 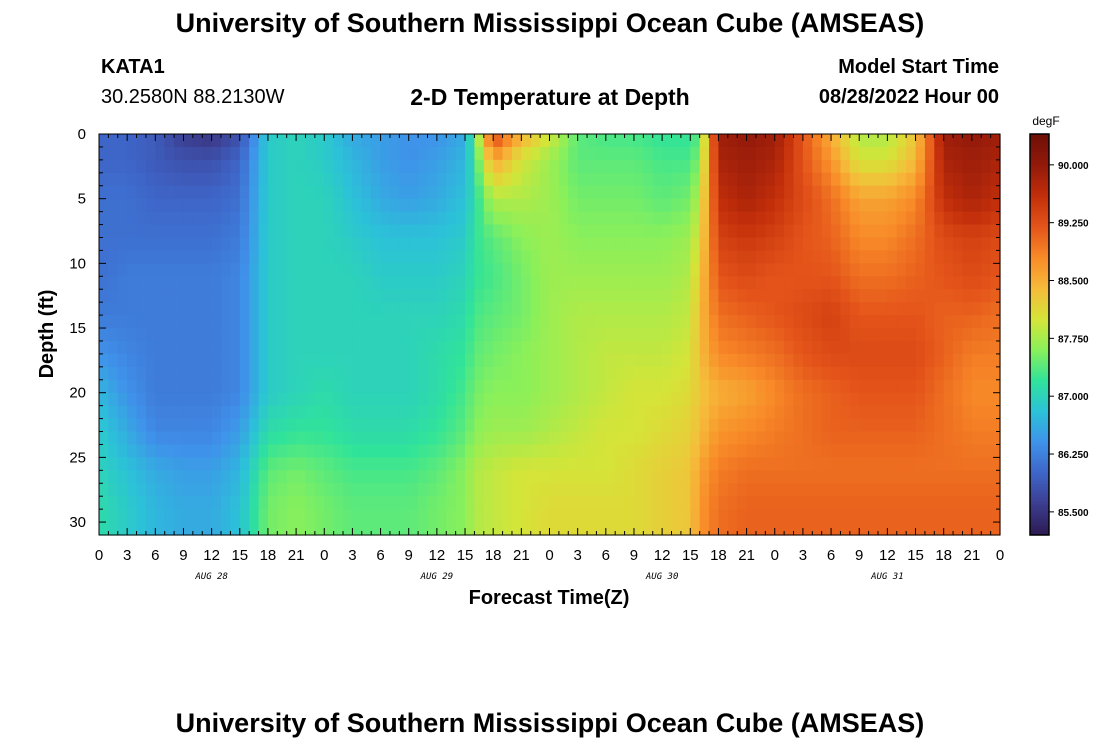 I want to click on x-tick-label: 15, so click(x=915, y=555).